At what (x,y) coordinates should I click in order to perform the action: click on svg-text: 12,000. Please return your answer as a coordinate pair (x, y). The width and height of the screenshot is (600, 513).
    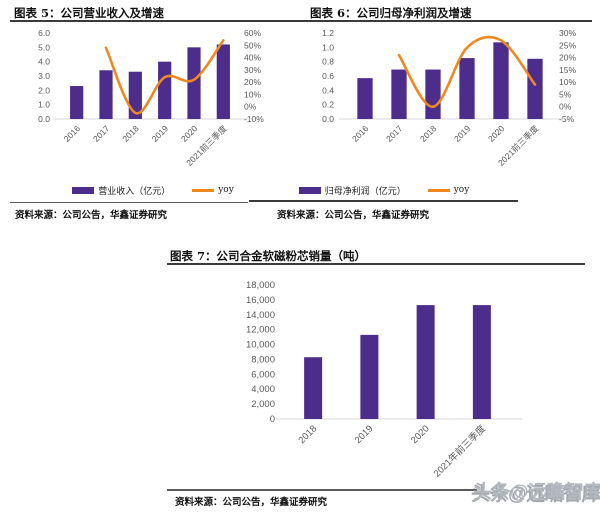
    Looking at the image, I should click on (260, 330).